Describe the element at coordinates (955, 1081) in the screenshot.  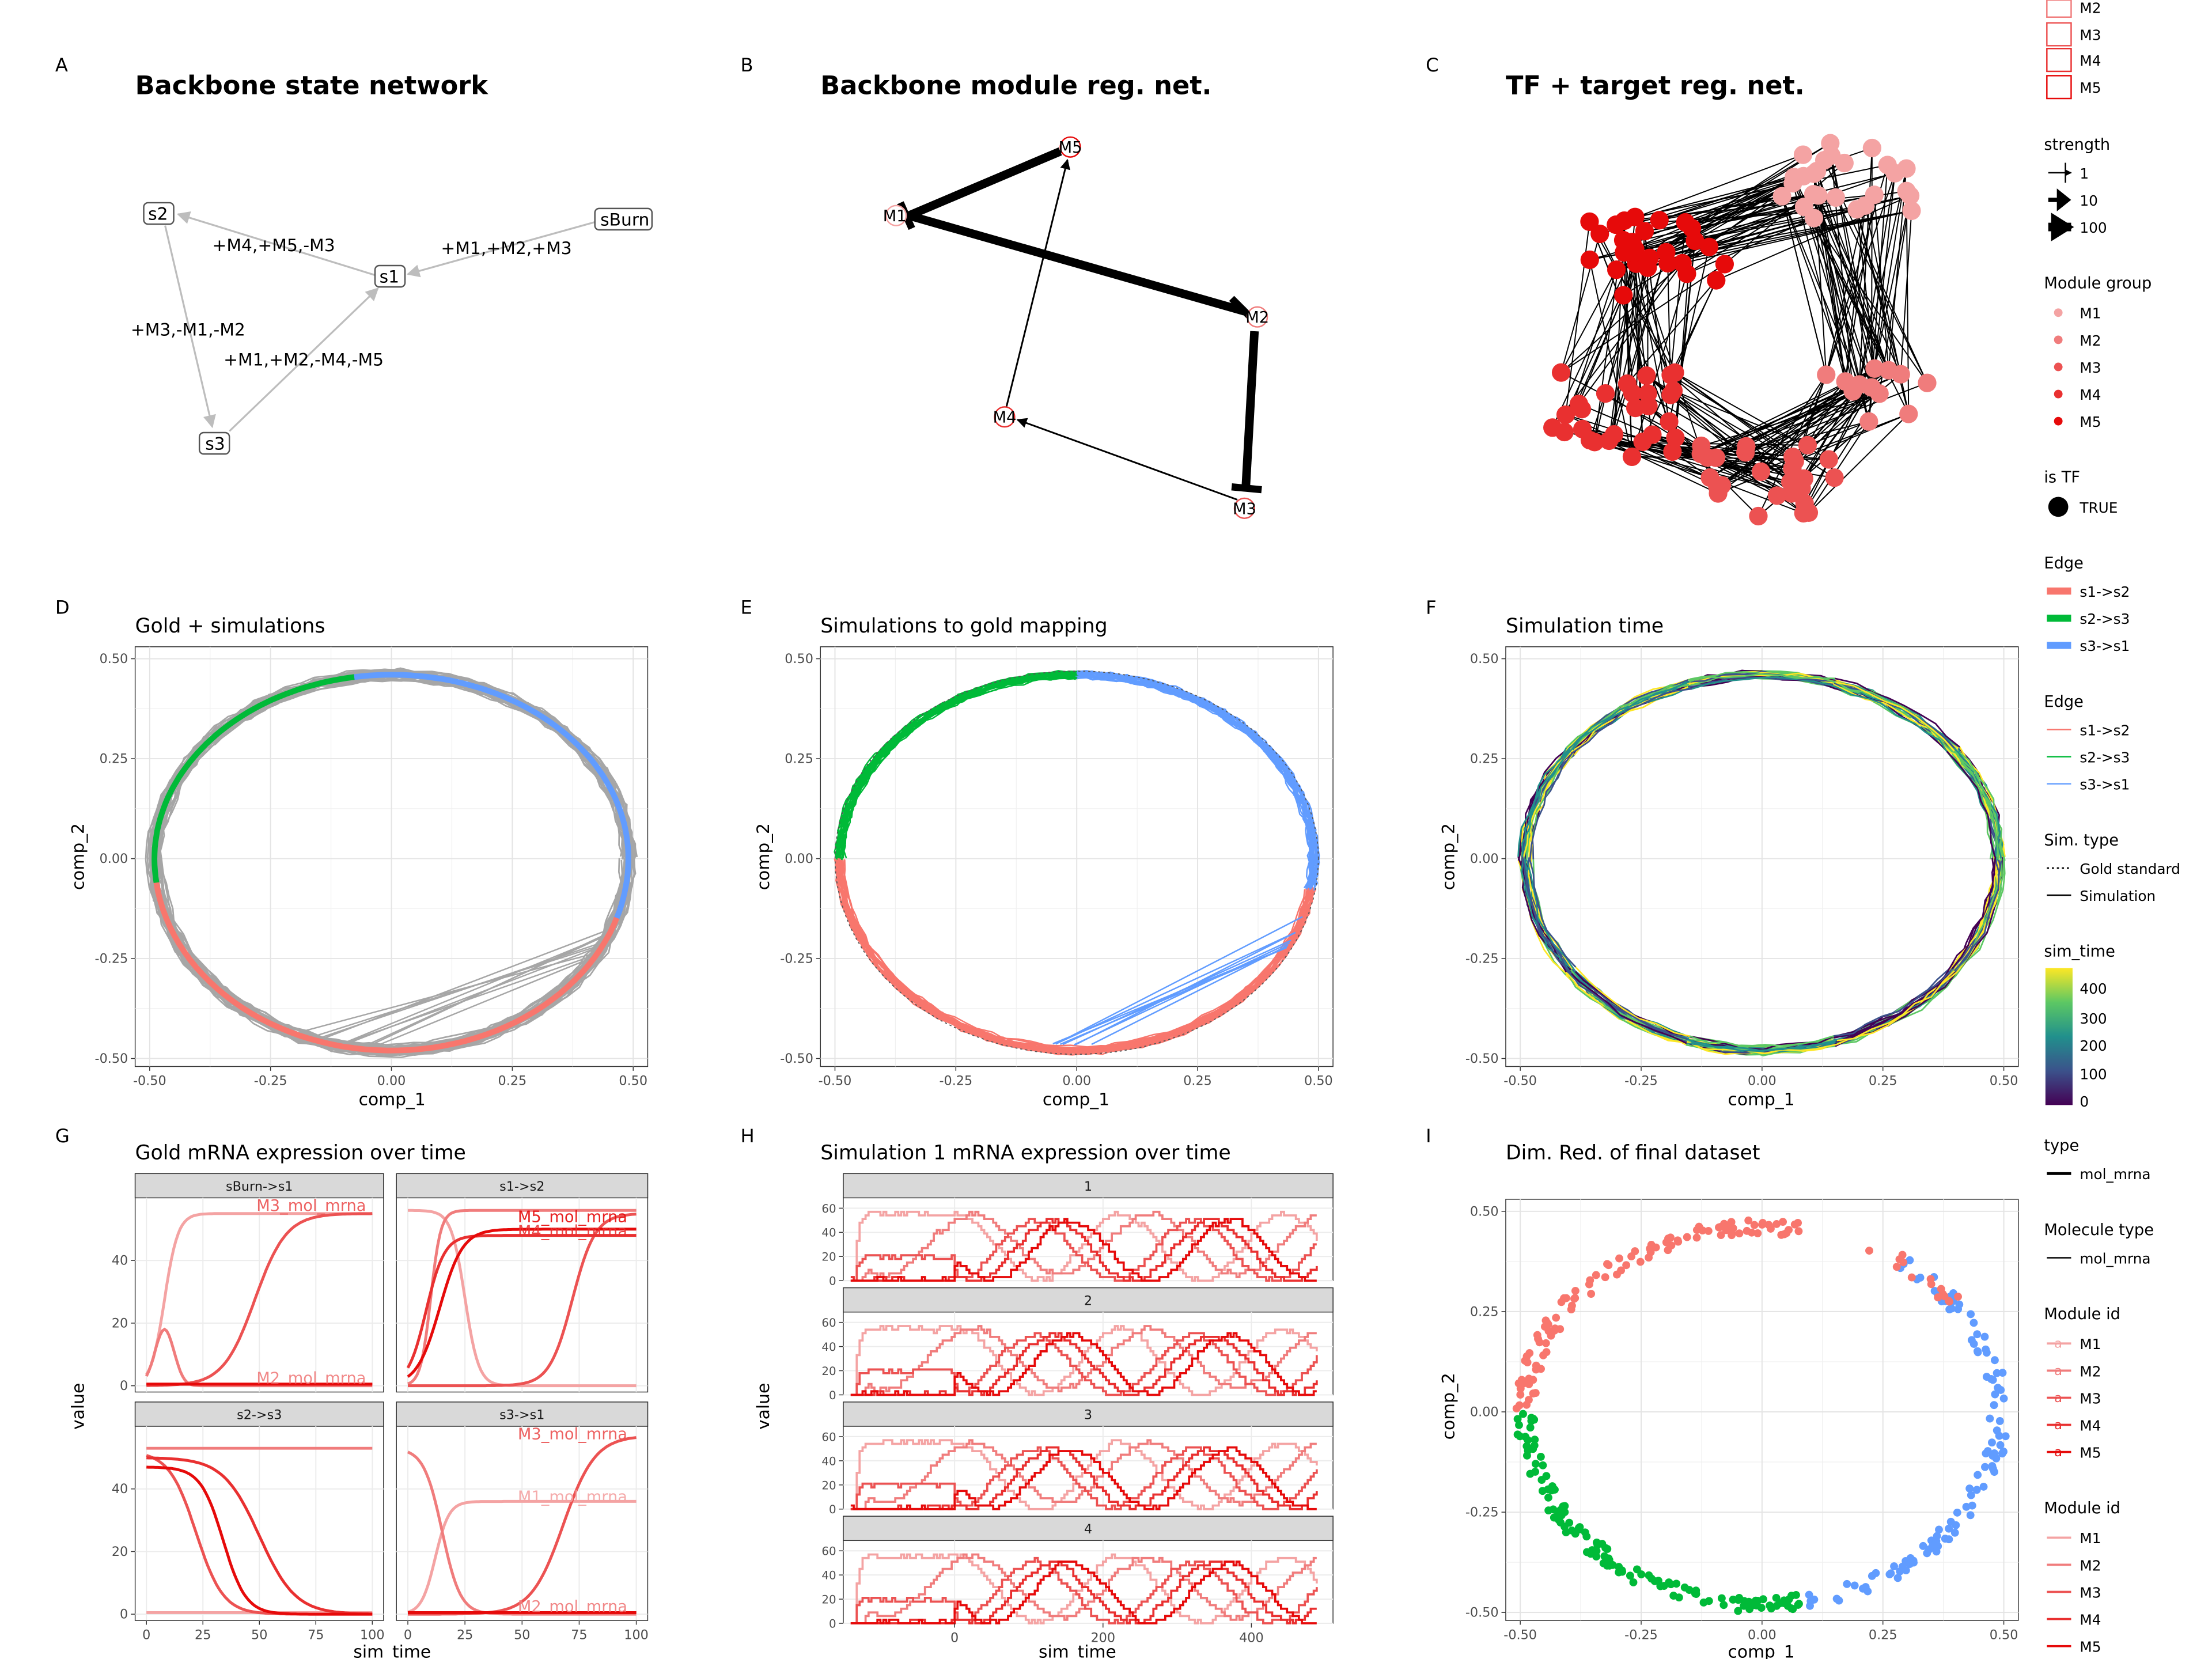
I see `x-tick-label: -0.25` at that location.